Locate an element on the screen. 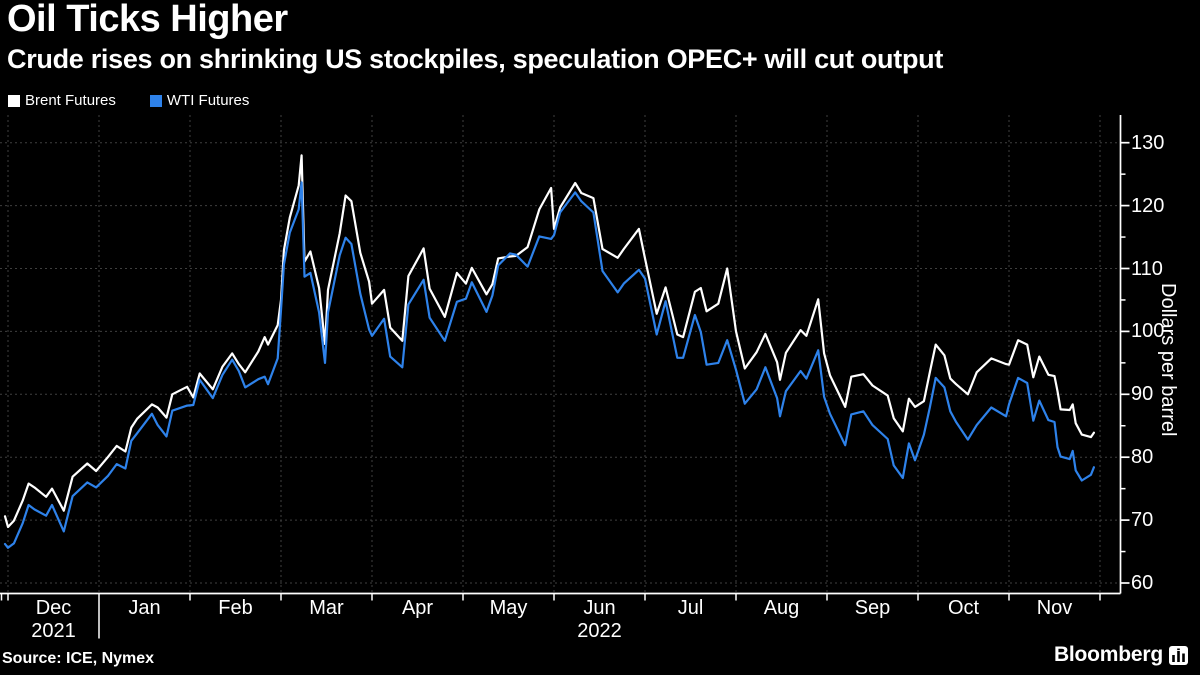  x-tick-label: Jul is located at coordinates (690, 608).